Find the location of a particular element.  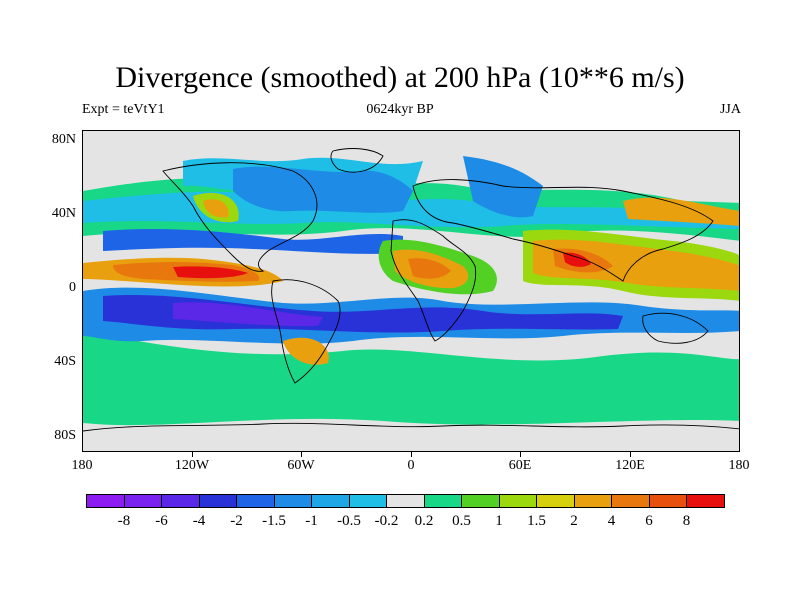

colorbar-label: -1.5 is located at coordinates (274, 521).